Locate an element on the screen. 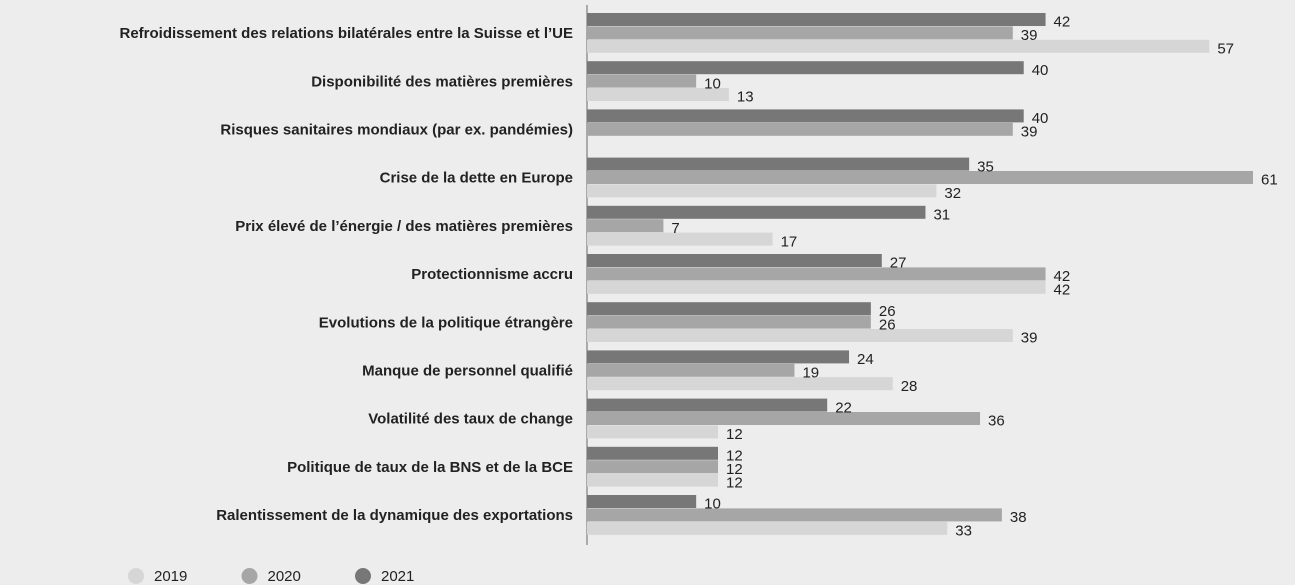 Image resolution: width=1295 pixels, height=585 pixels. value-label: 36 is located at coordinates (996, 421).